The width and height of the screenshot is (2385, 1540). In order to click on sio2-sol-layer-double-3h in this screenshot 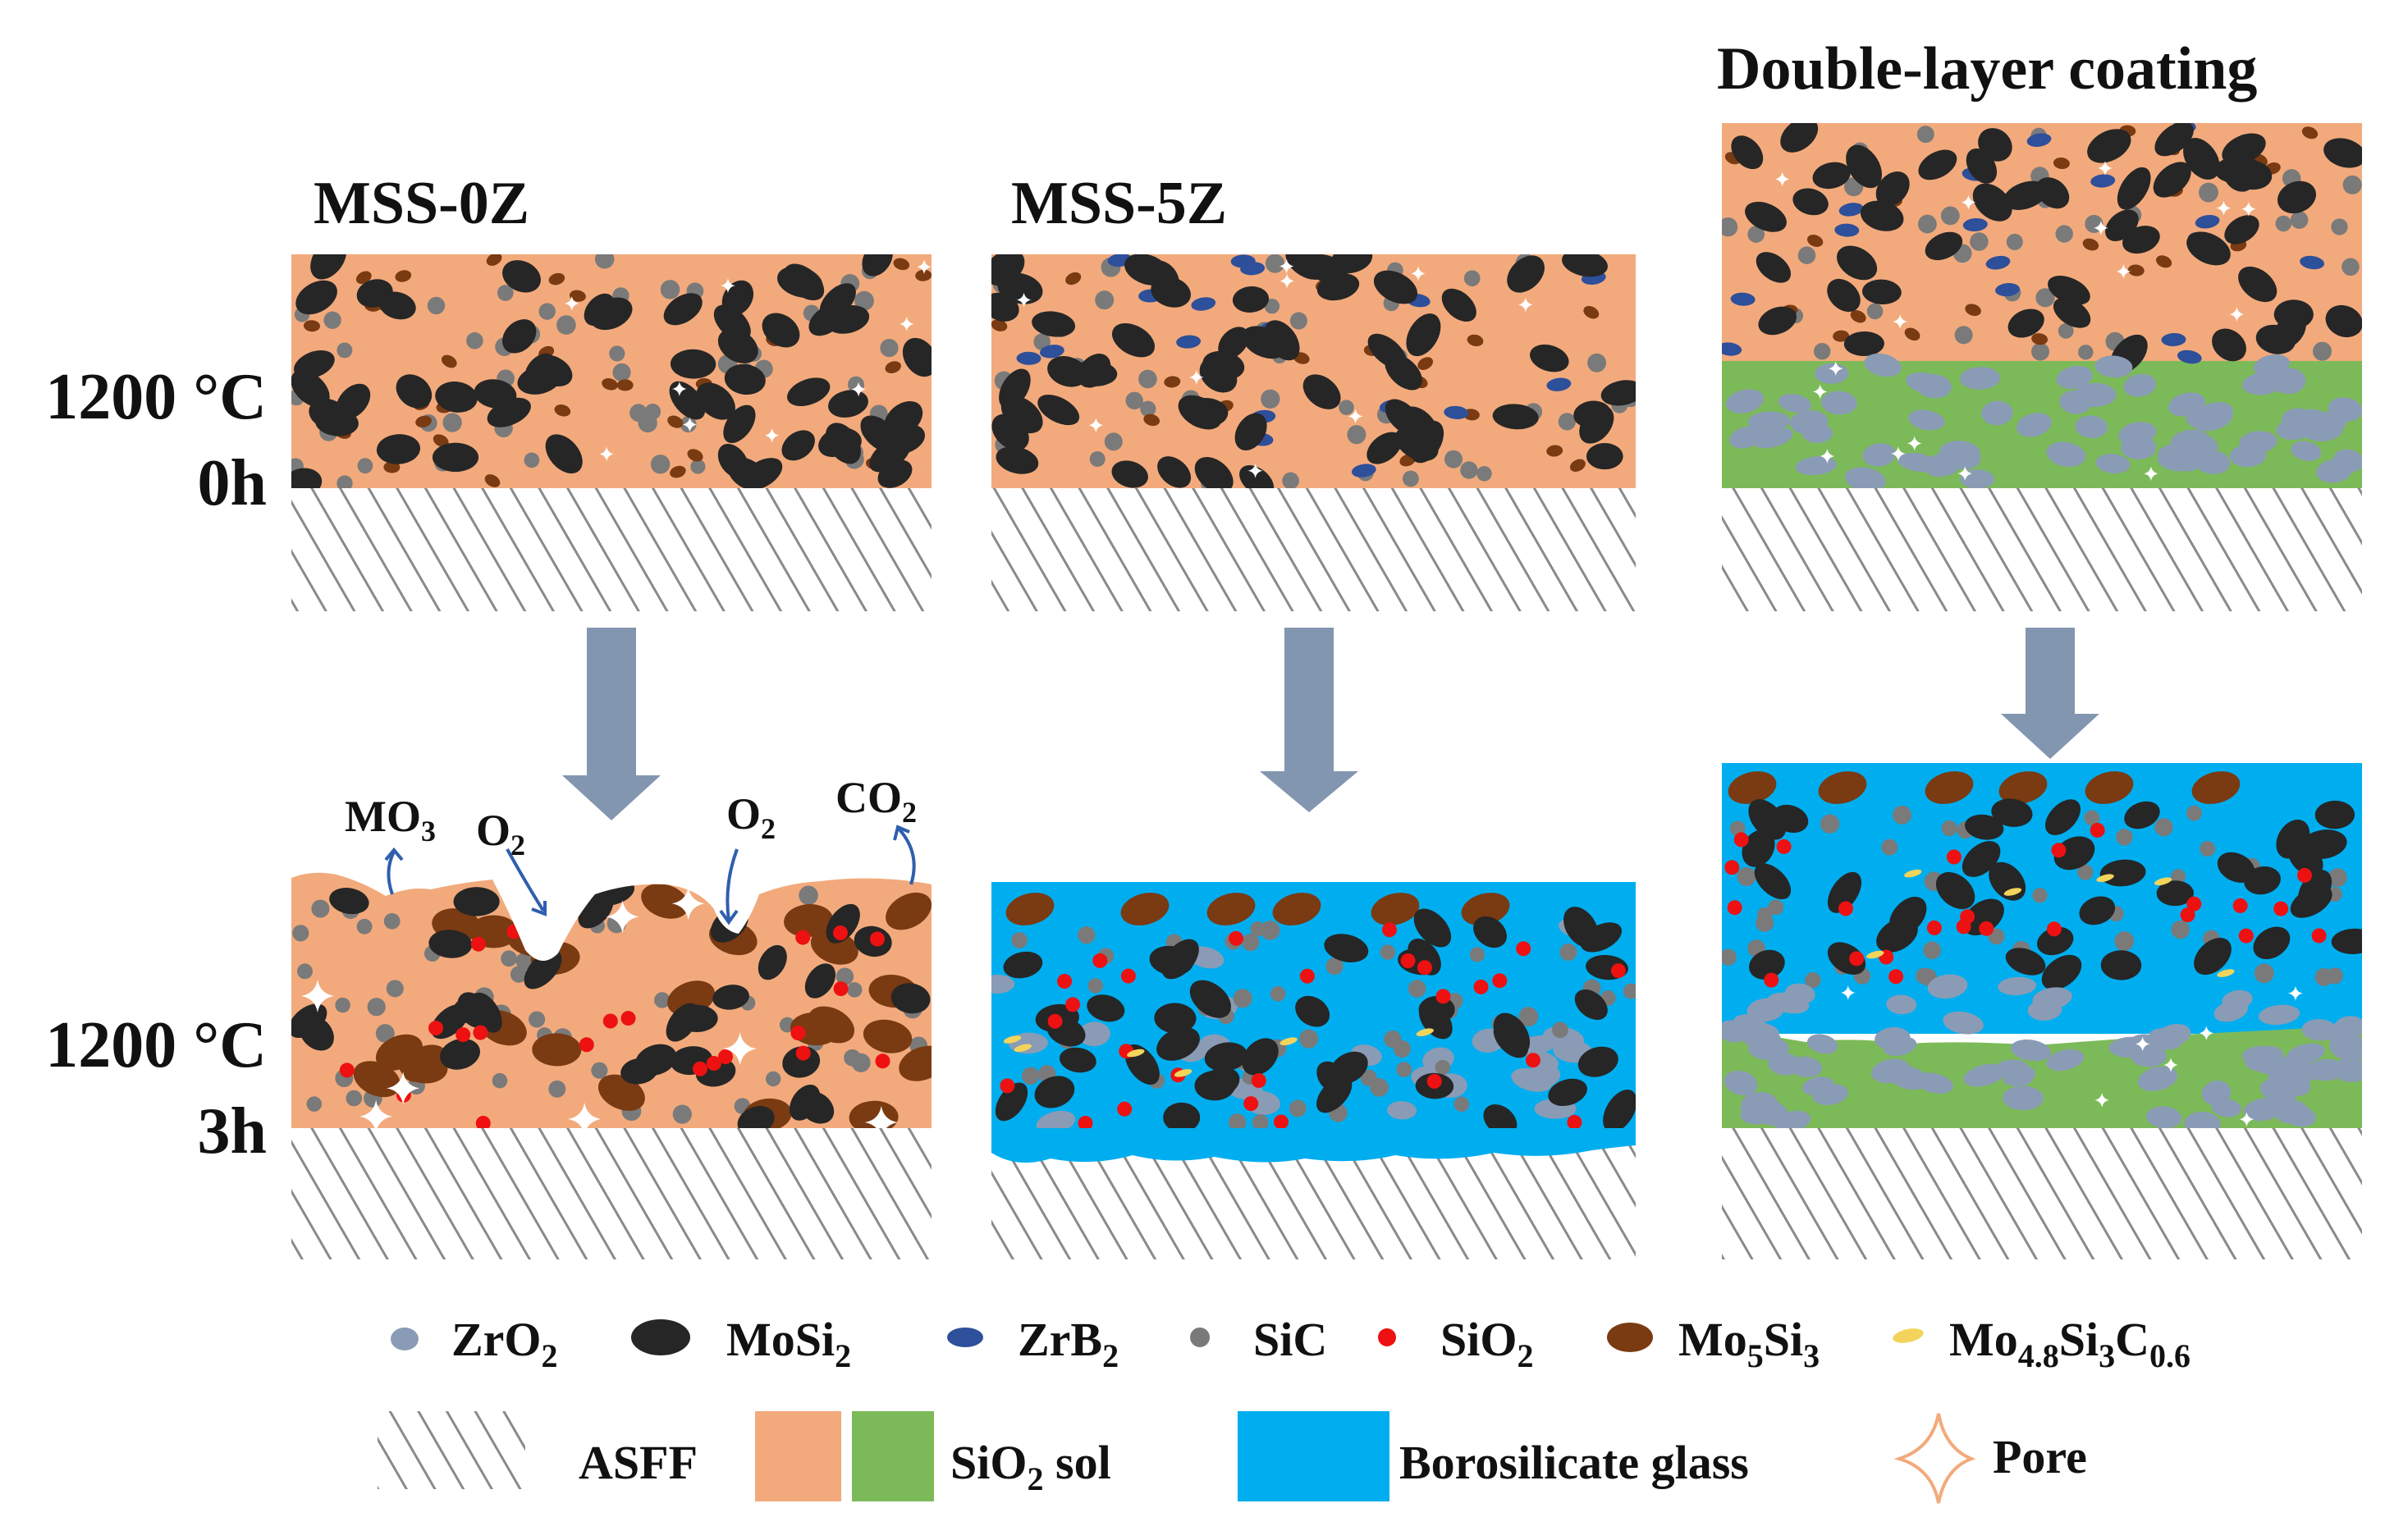, I will do `click(2042, 1076)`.